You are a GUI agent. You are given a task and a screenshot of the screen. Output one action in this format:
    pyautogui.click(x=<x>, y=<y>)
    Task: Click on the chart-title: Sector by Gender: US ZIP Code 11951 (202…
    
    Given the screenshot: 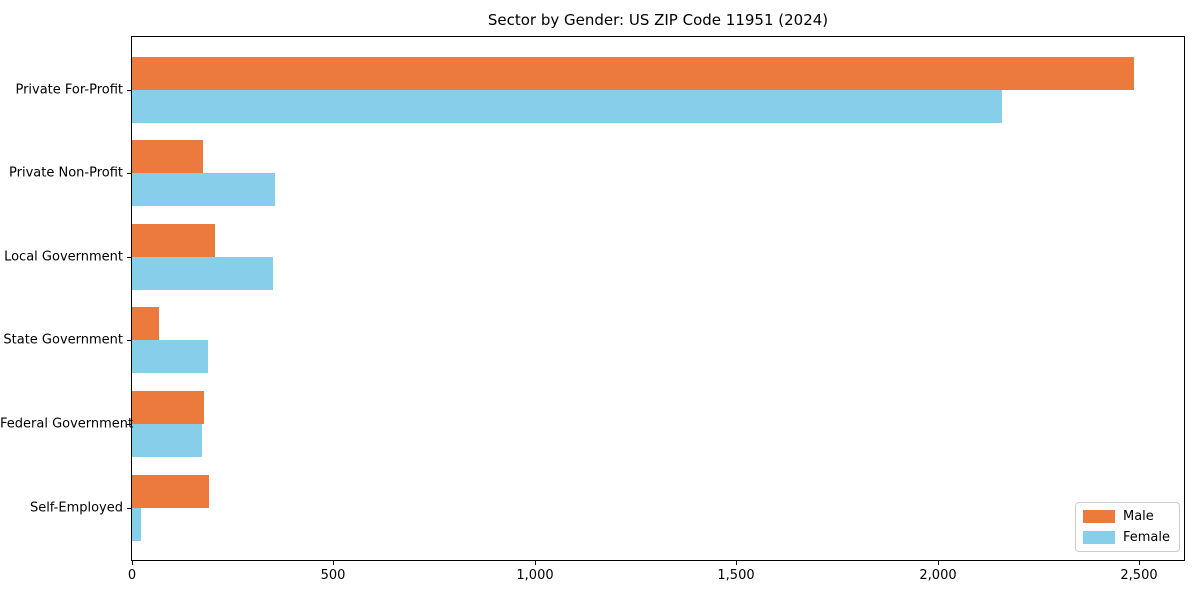 What is the action you would take?
    pyautogui.click(x=658, y=20)
    